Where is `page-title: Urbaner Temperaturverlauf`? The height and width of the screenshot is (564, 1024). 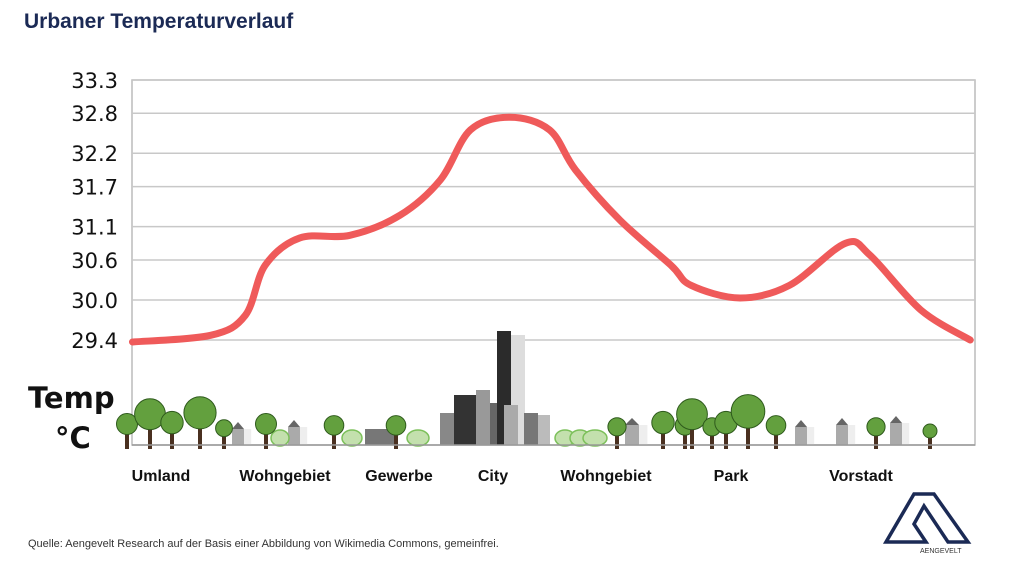 page-title: Urbaner Temperaturverlauf is located at coordinates (159, 21).